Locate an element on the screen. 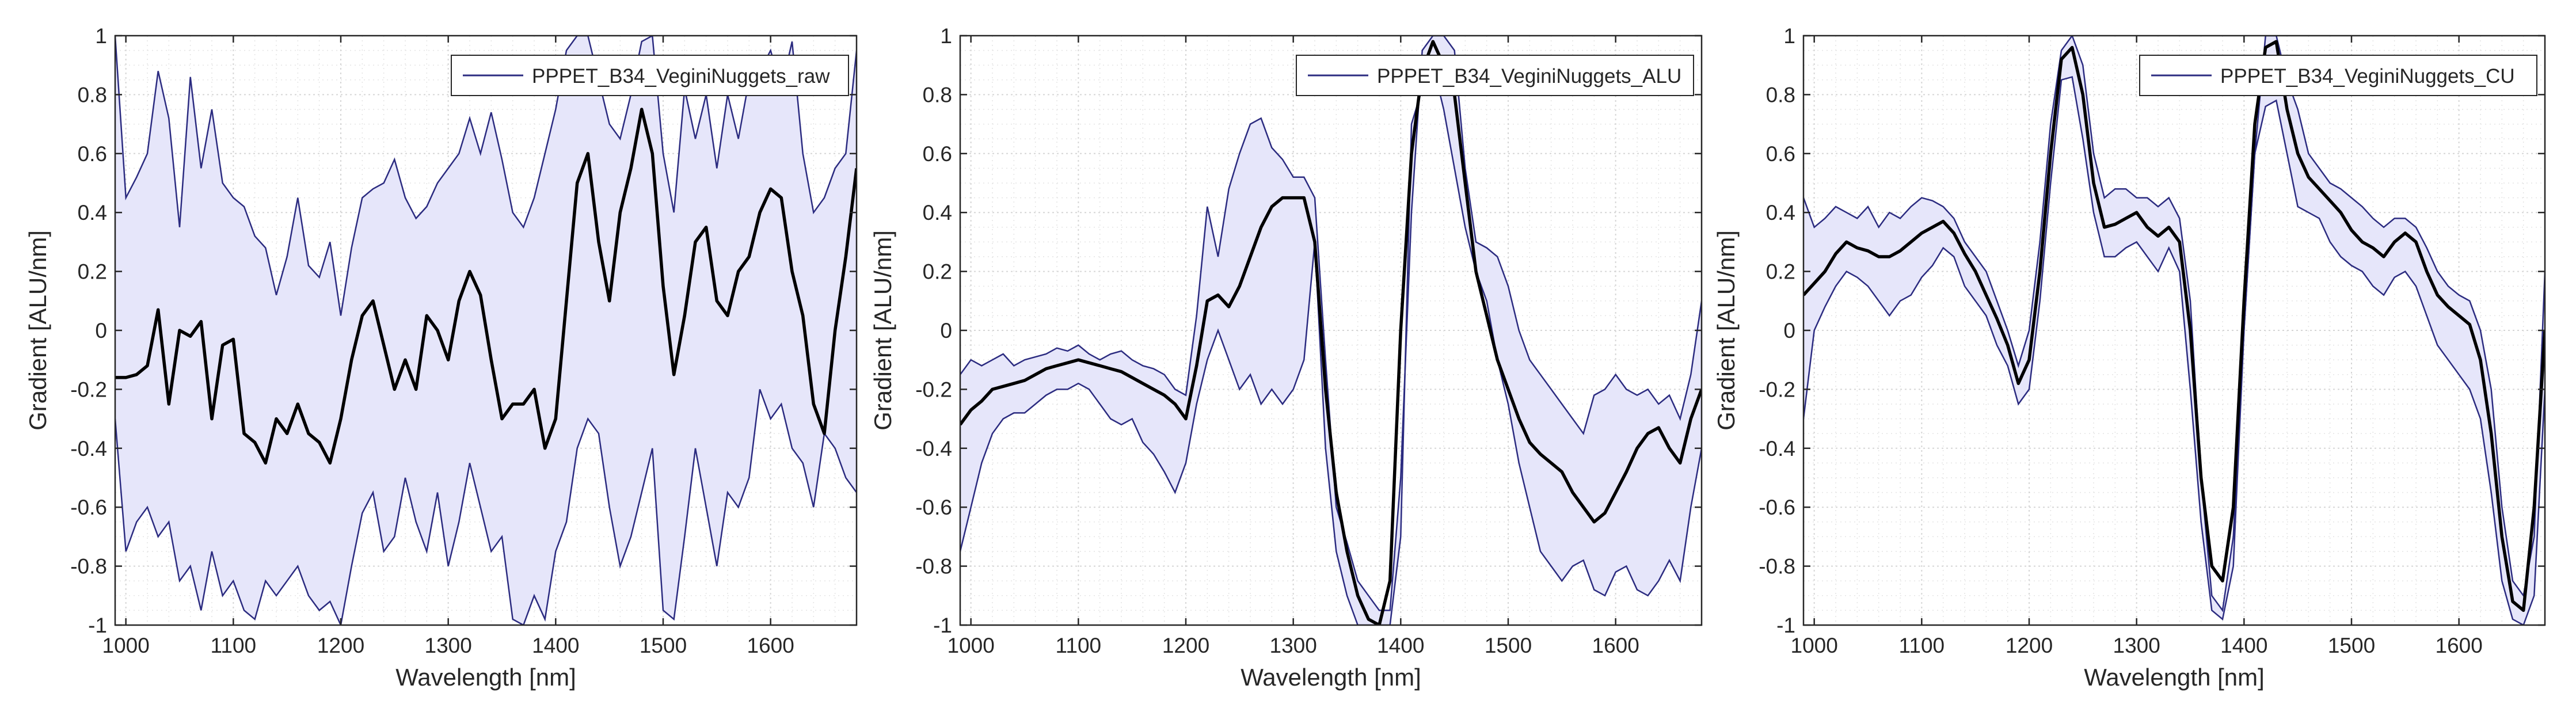 This screenshot has height=712, width=2576. legend-label: PPPET_B34_VeginiNuggets_ALU is located at coordinates (1529, 76).